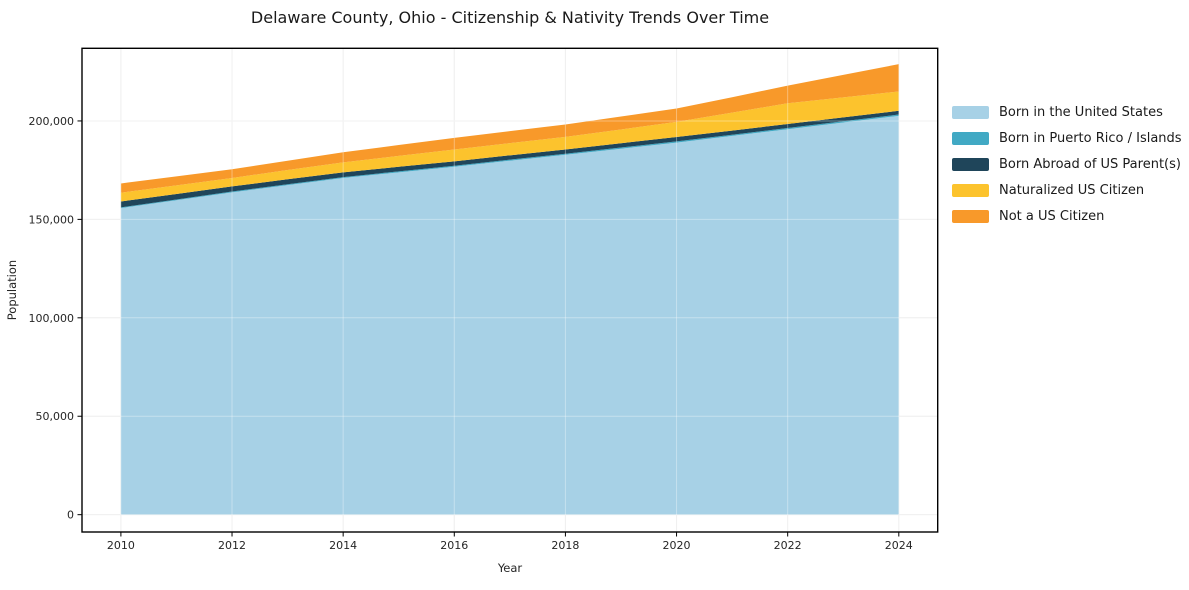 The image size is (1189, 590). I want to click on legend-item-0: Born in the United States, so click(1067, 112).